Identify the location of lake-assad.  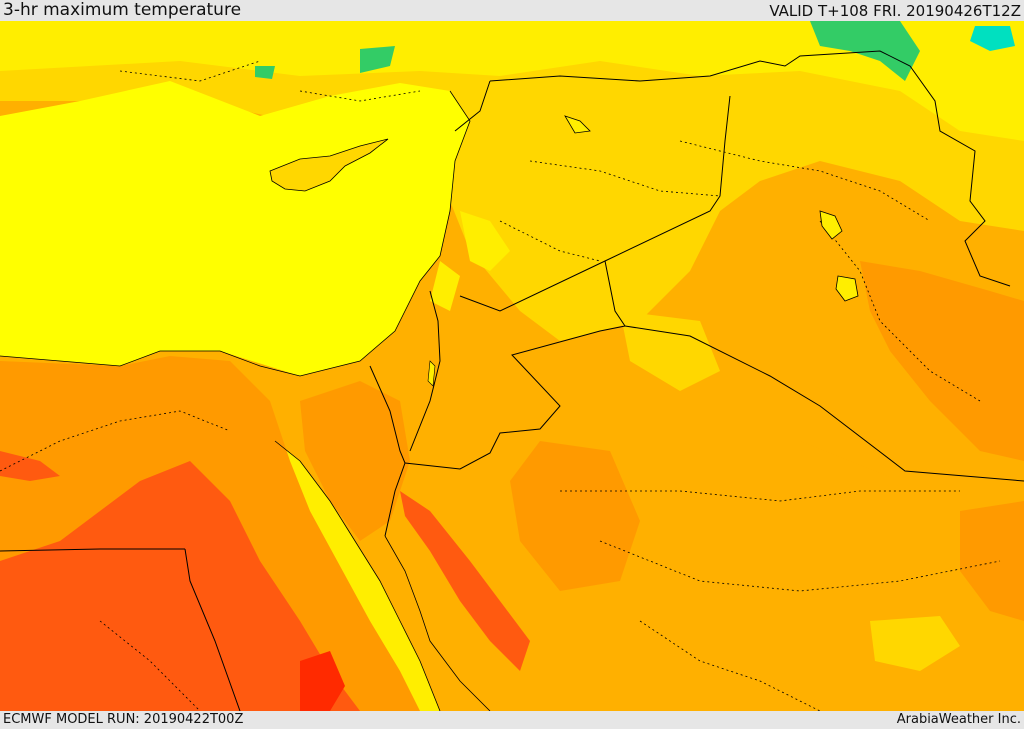
(577, 124).